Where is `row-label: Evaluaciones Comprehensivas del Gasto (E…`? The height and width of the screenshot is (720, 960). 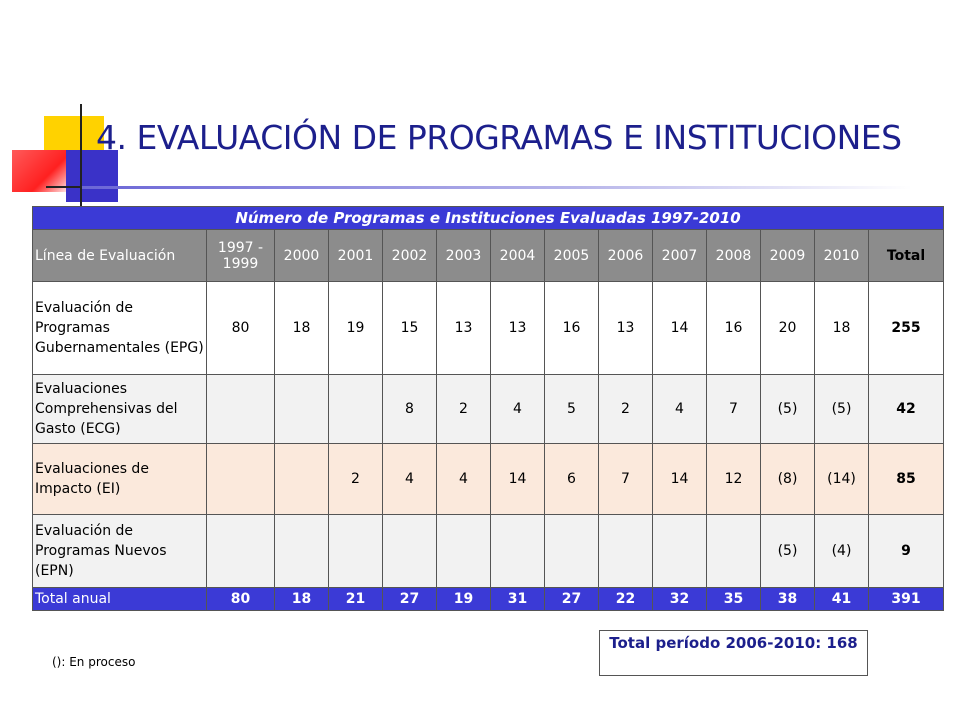
row-label: Evaluaciones Comprehensivas del Gasto (E… is located at coordinates (119, 409).